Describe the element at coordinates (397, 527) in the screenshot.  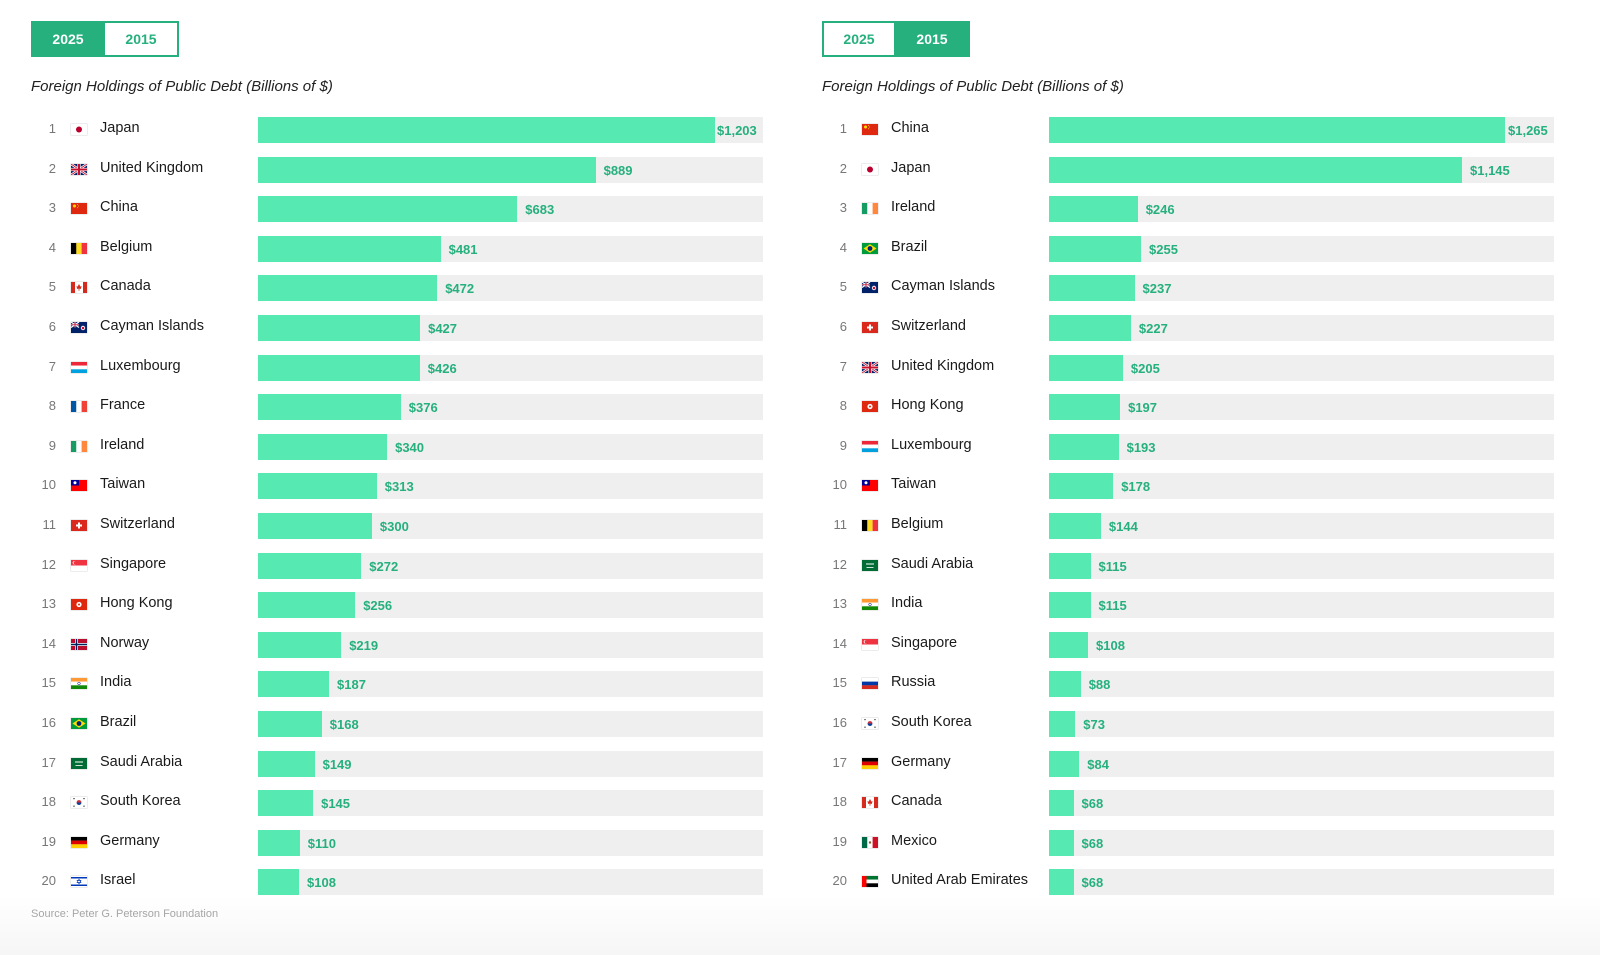
I see `bar-row: 11 Switzerland $300` at that location.